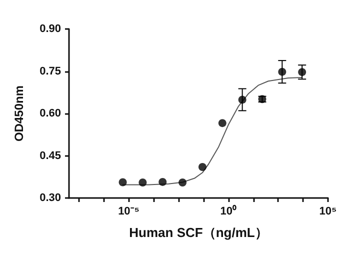 This screenshot has height=260, width=350. What do you see at coordinates (50, 156) in the screenshot?
I see `y-tick-label: 0.45` at bounding box center [50, 156].